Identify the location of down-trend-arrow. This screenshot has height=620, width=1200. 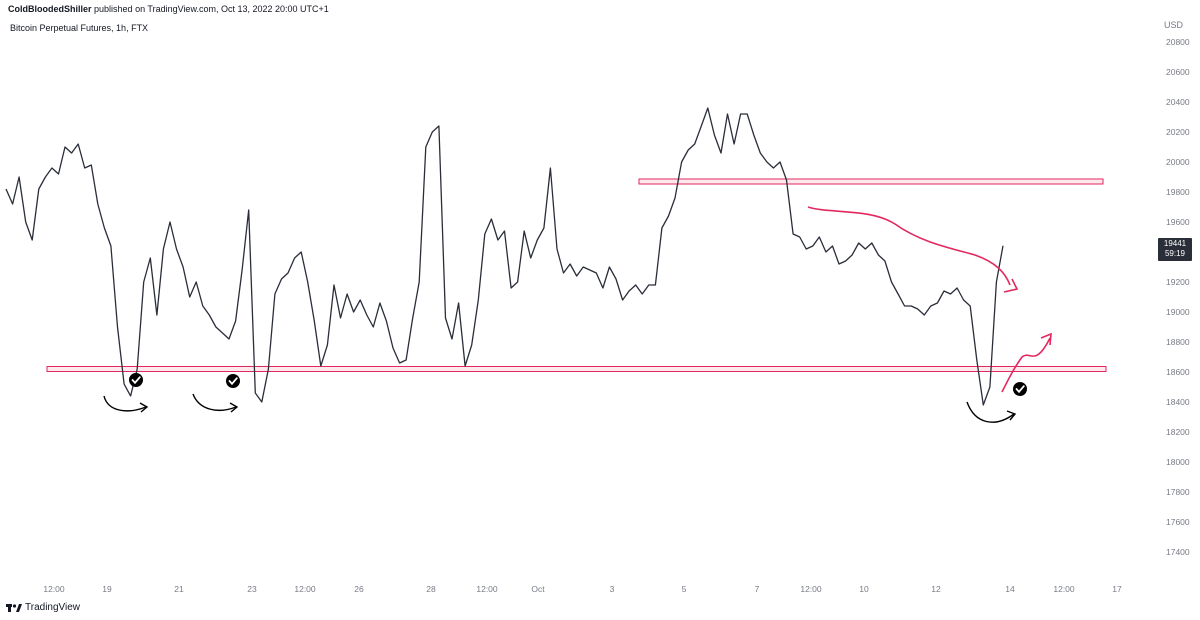
(909, 246).